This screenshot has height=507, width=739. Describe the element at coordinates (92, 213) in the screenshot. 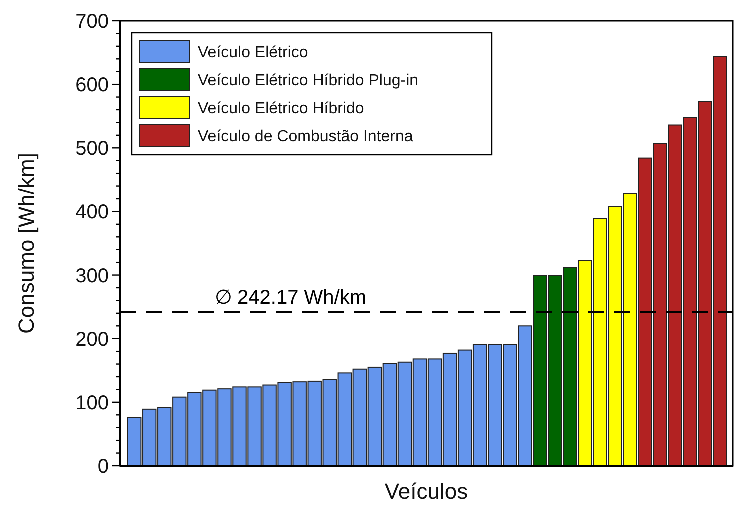

I see `y-tick-label: 400` at that location.